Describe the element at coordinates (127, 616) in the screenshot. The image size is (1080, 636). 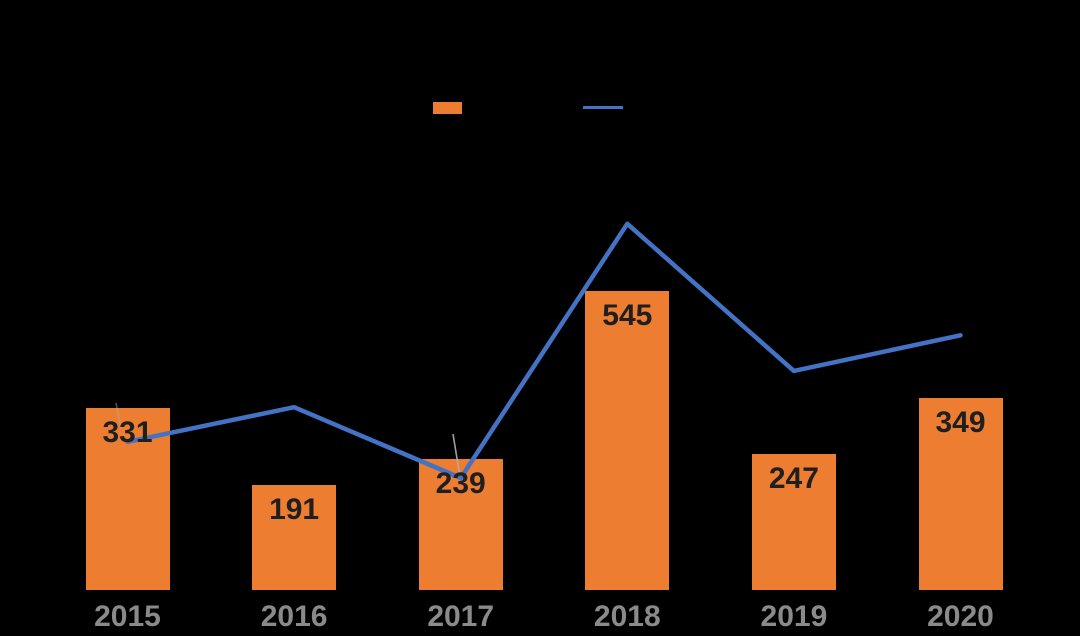
I see `x-axis-label-2015: 2015` at that location.